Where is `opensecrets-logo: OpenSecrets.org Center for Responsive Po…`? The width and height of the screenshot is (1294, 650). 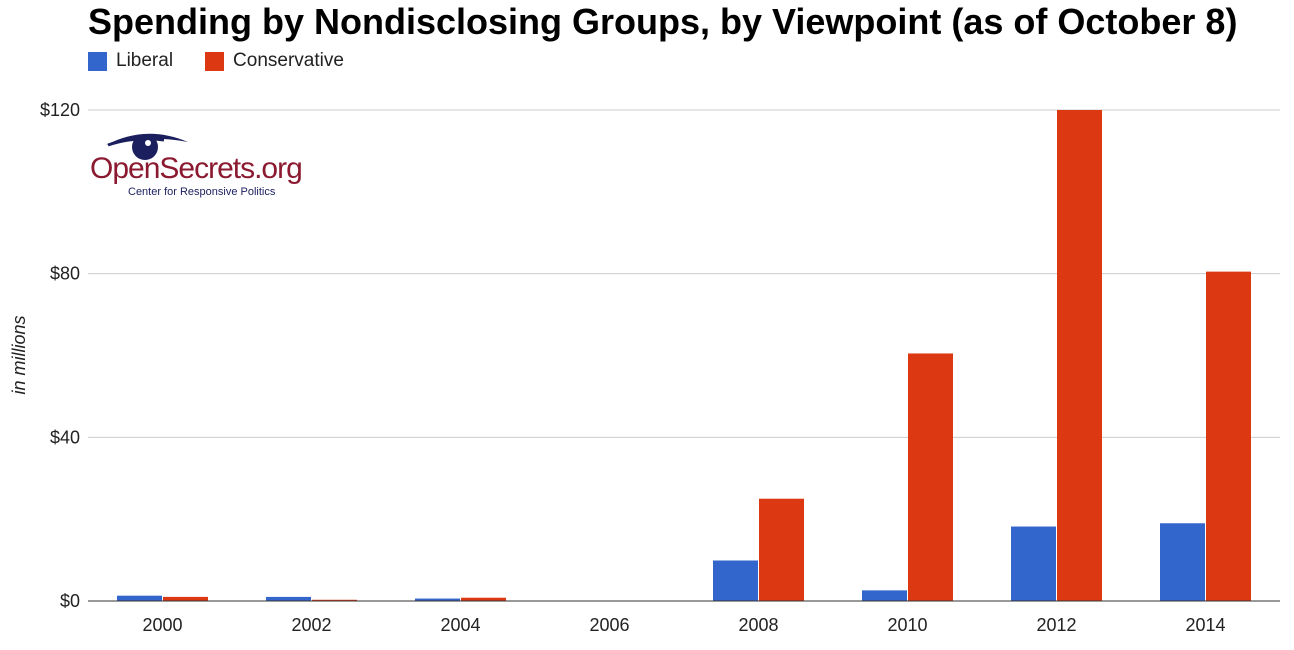 opensecrets-logo: OpenSecrets.org Center for Responsive Po… is located at coordinates (196, 164).